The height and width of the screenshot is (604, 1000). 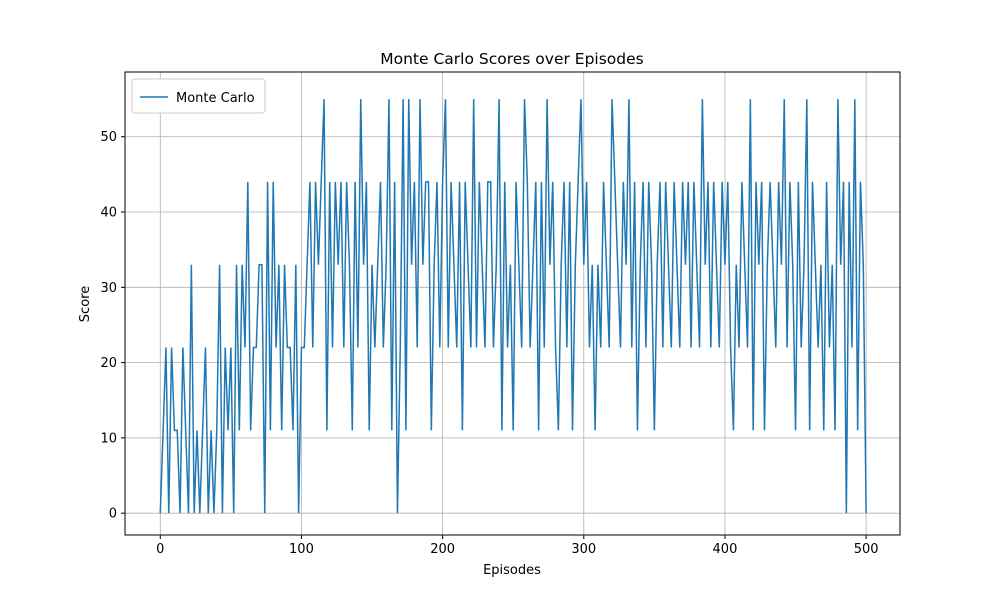 I want to click on legend-label: Monte Carlo, so click(x=215, y=98).